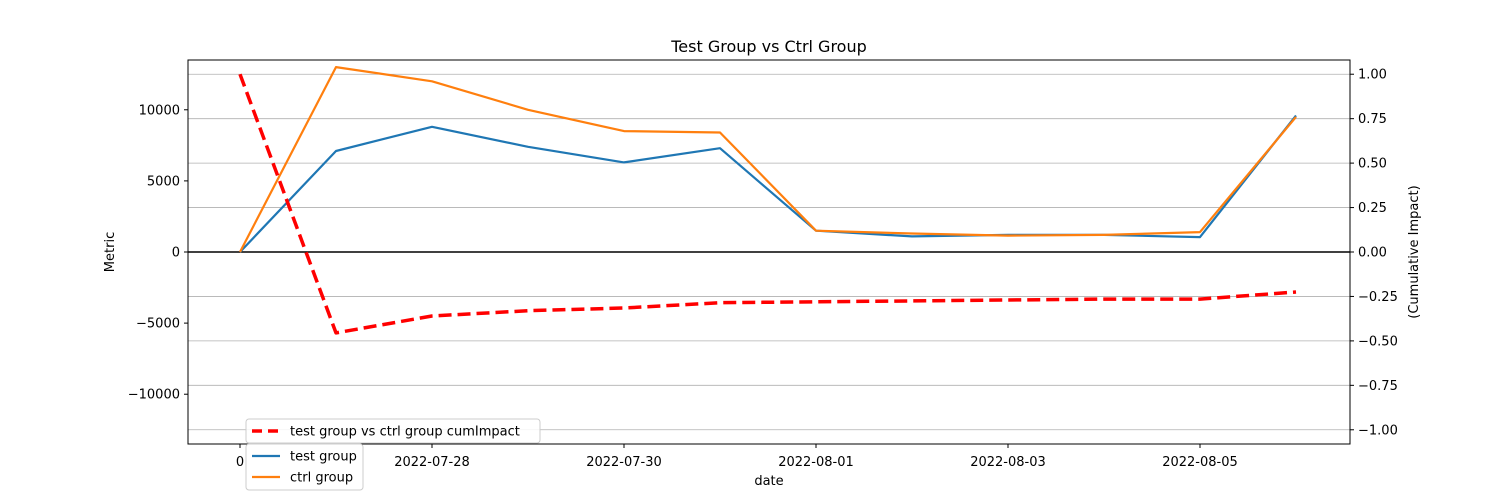 The height and width of the screenshot is (500, 1500). Describe the element at coordinates (159, 110) in the screenshot. I see `y-tick-label: 10000` at that location.